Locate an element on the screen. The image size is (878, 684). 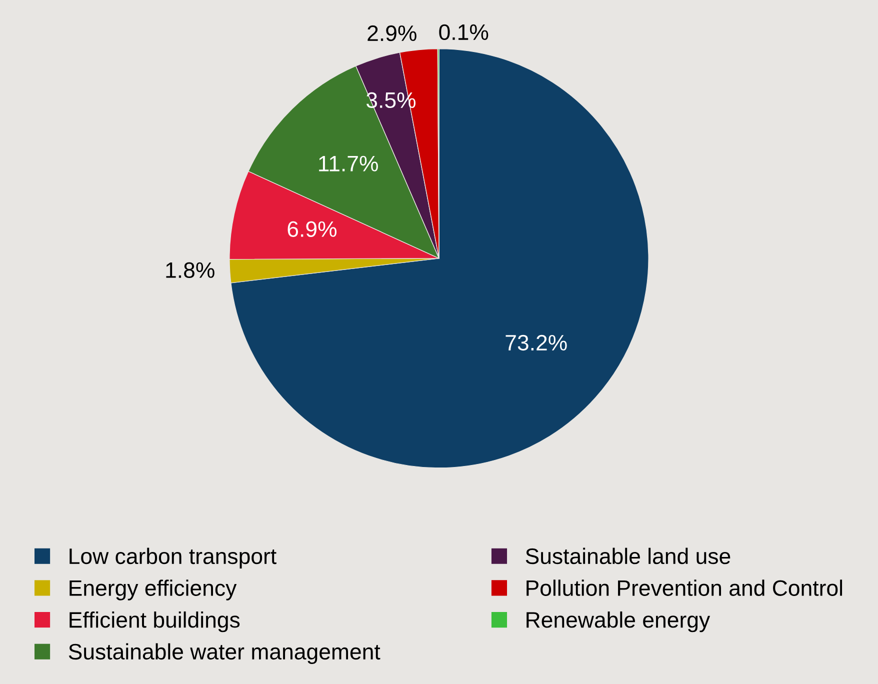
legend-label: Pollution Prevention and Control is located at coordinates (684, 588).